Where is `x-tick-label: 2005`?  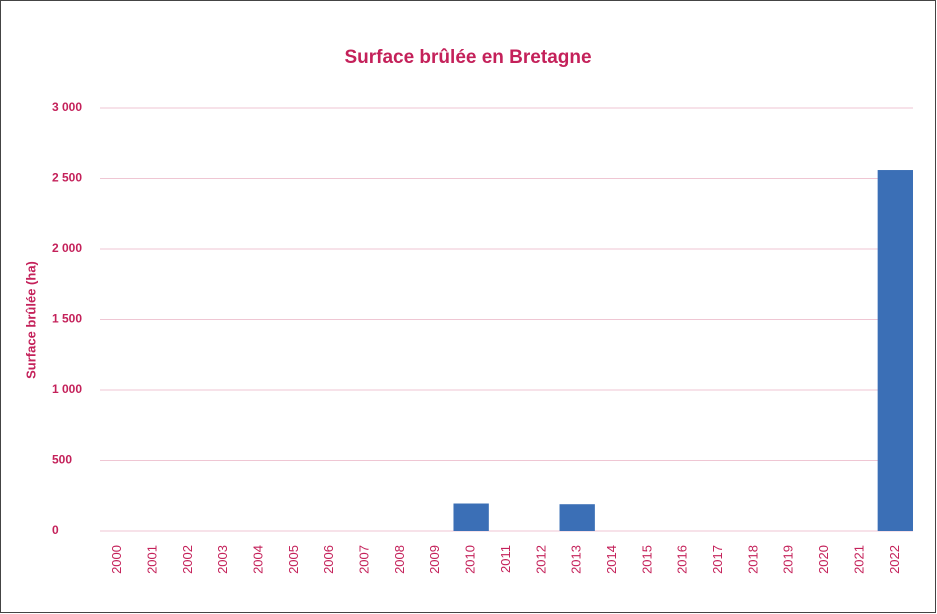 x-tick-label: 2005 is located at coordinates (293, 559).